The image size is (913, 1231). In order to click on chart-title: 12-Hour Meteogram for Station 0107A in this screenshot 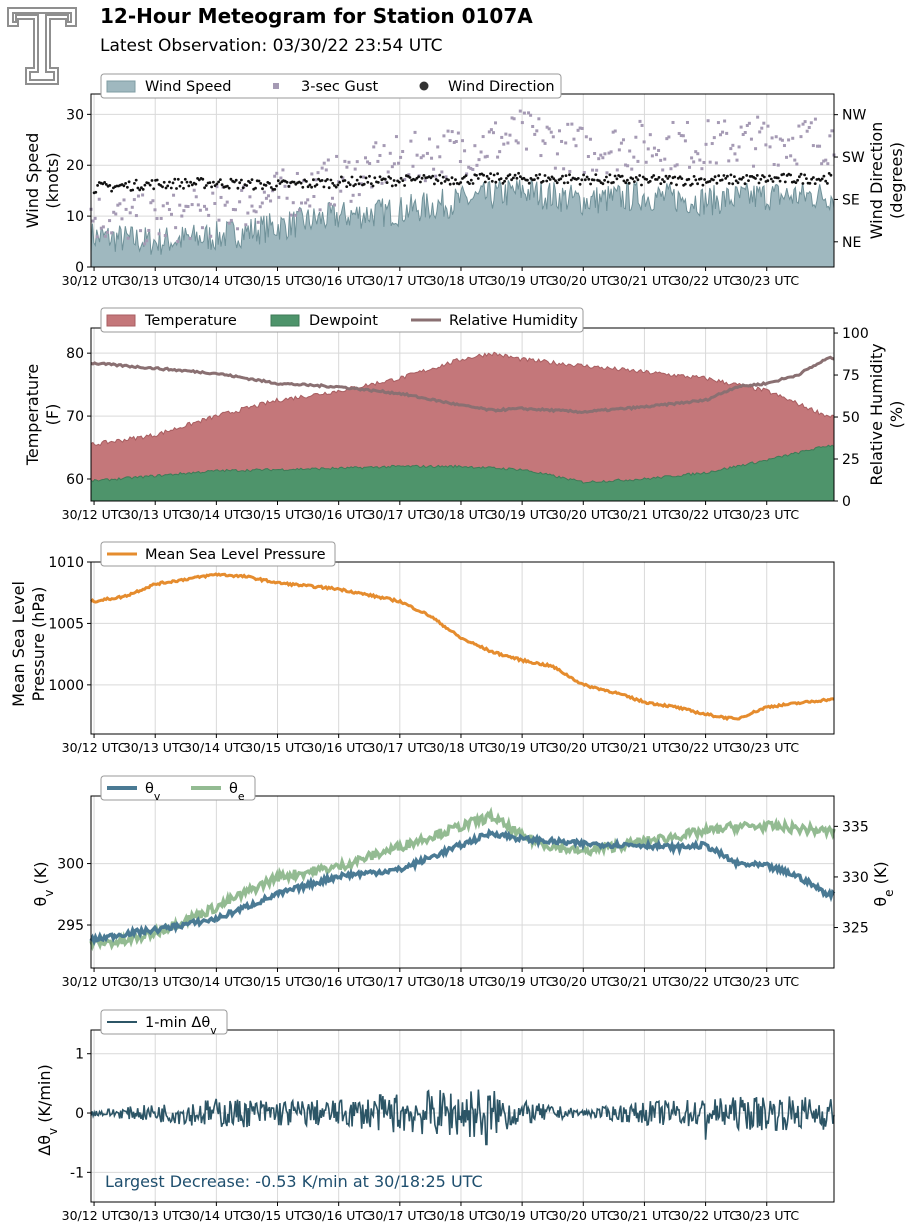, I will do `click(316, 16)`.